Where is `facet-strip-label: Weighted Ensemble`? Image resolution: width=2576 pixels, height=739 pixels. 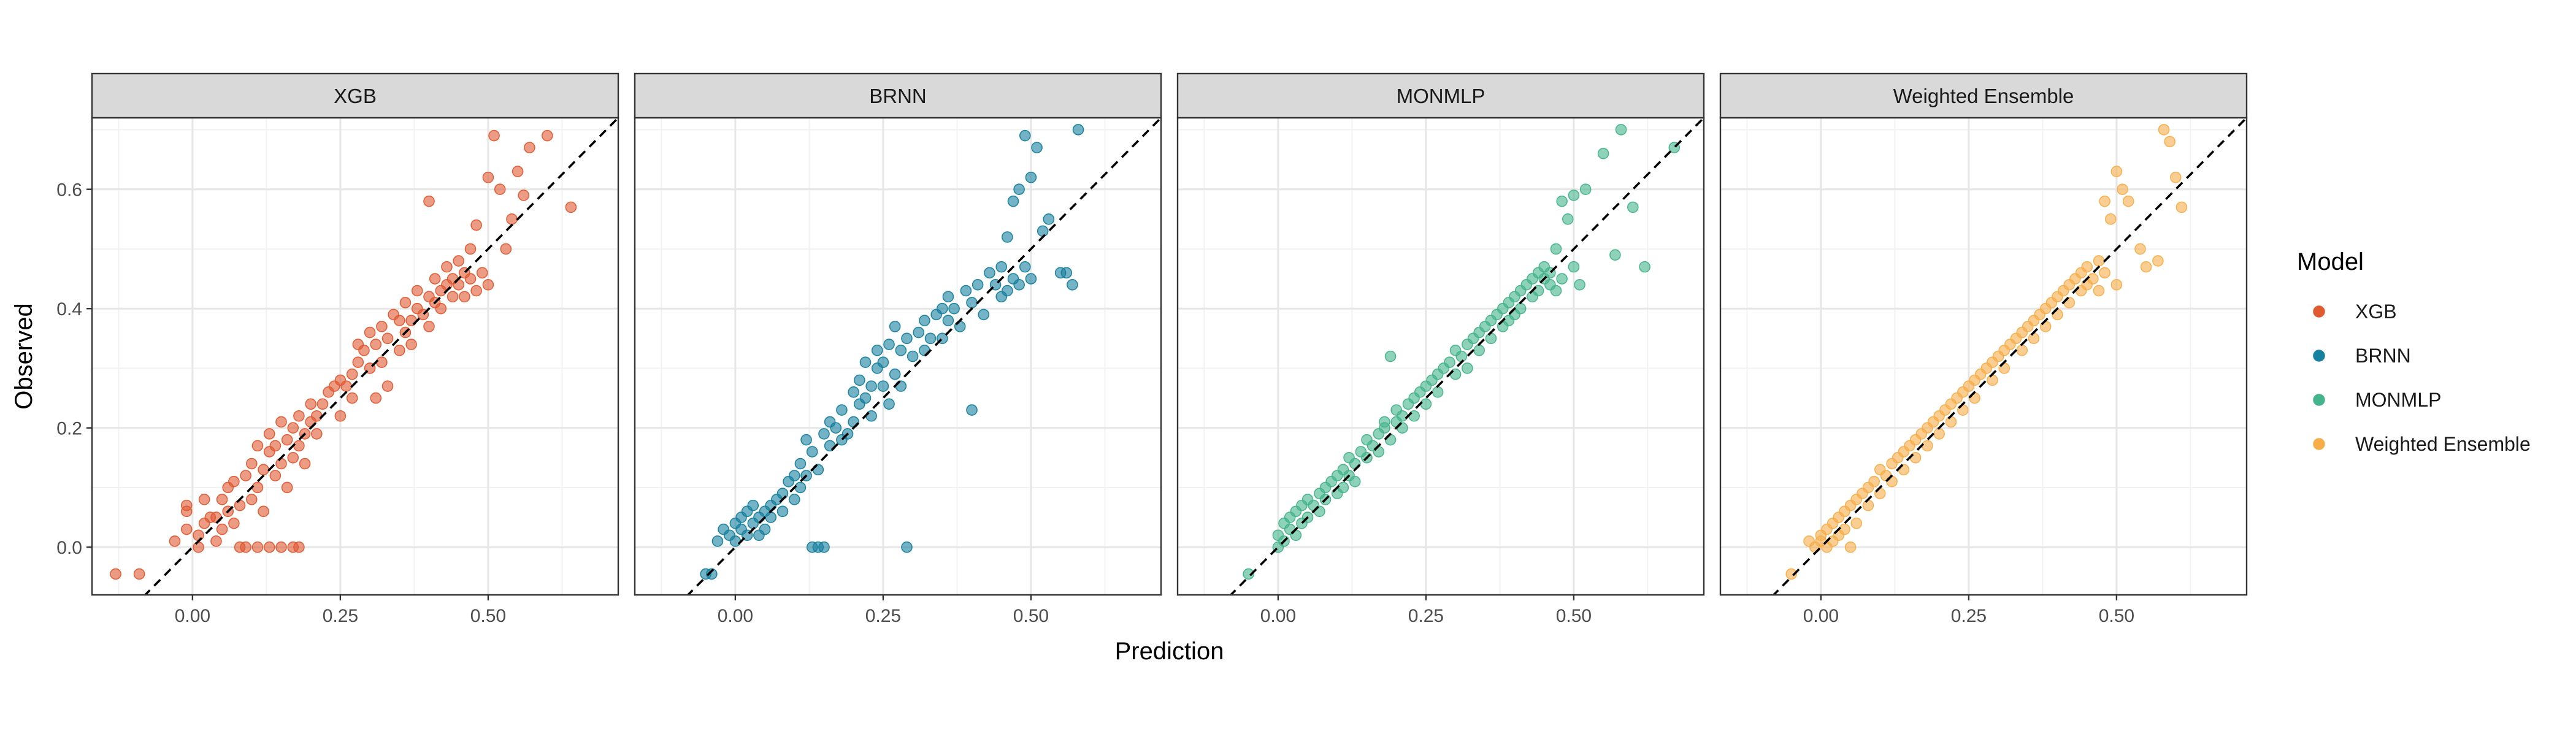
facet-strip-label: Weighted Ensemble is located at coordinates (1983, 96).